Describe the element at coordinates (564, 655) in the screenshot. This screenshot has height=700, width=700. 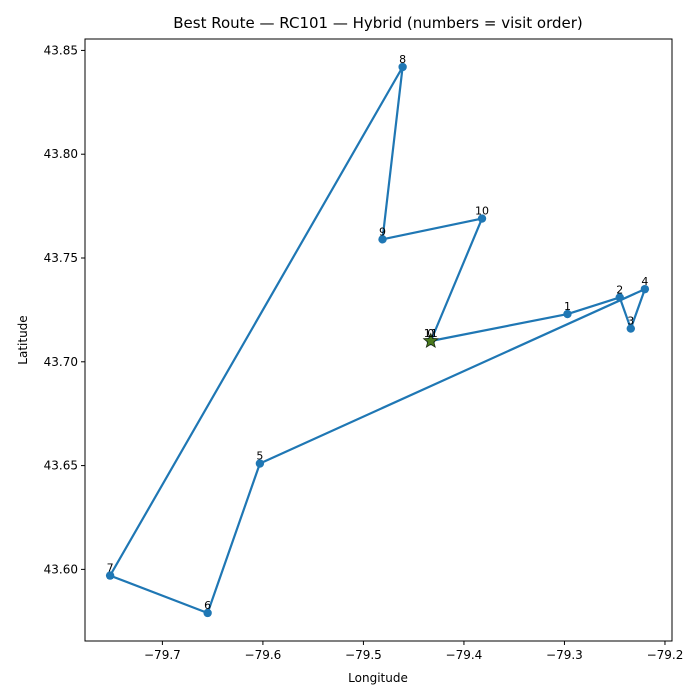
I see `x-tick-label: −79.3` at that location.